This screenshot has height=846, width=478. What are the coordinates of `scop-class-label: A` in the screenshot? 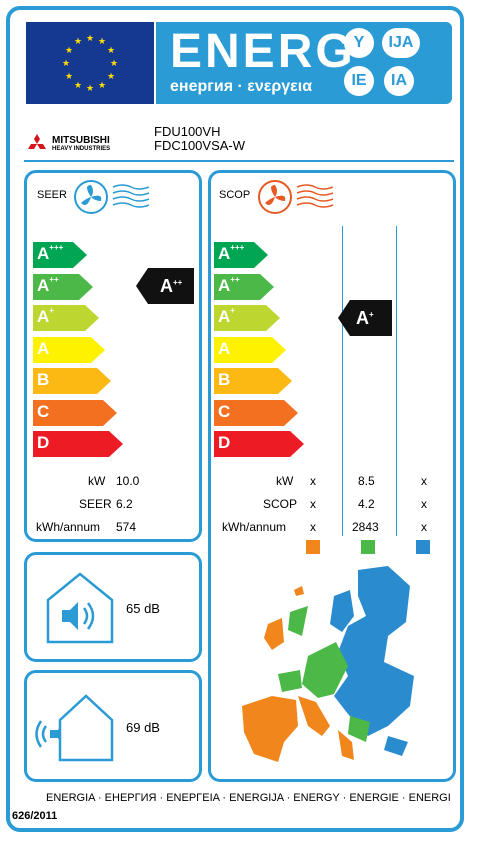 It's located at (224, 348).